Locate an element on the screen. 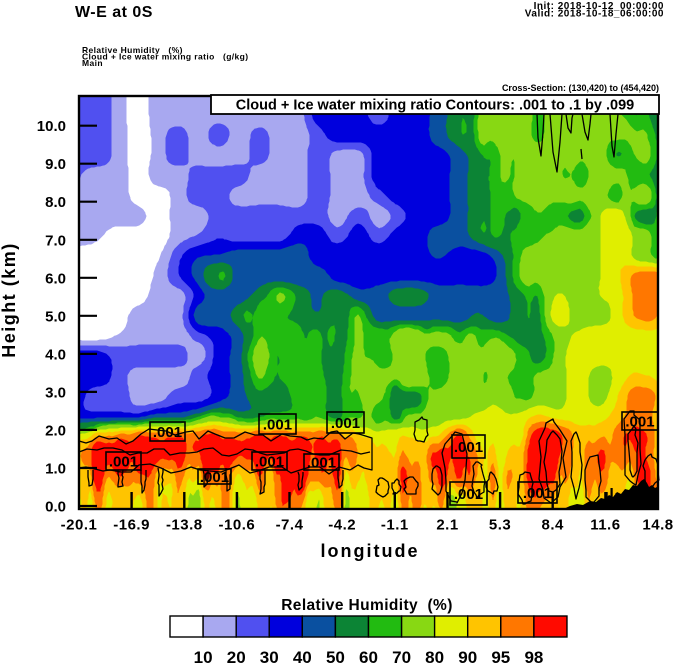 This screenshot has height=672, width=674. svg-text: 5.3 is located at coordinates (500, 525).